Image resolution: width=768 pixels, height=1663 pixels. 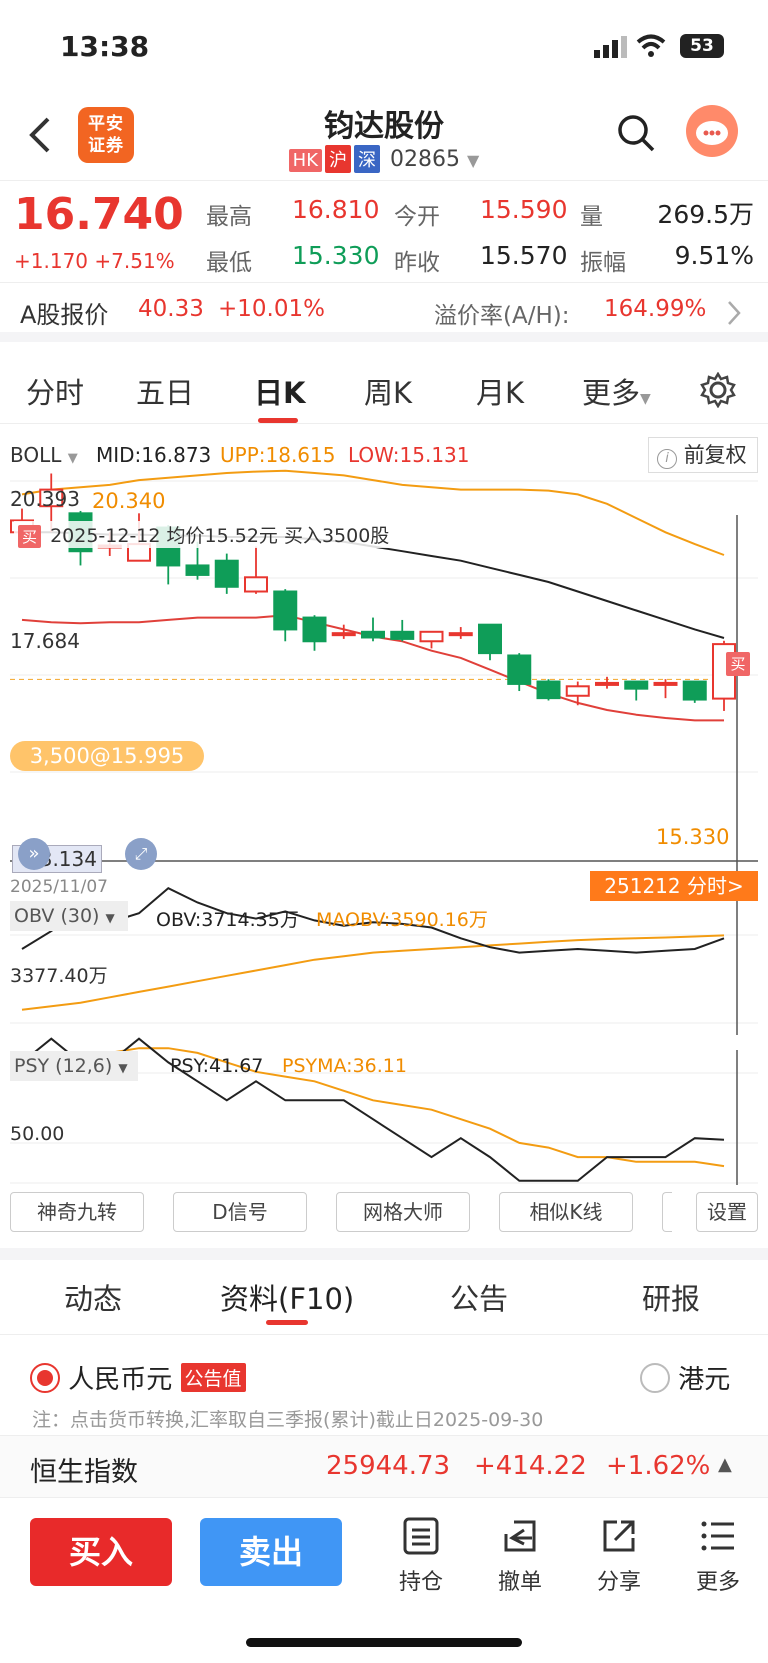 I want to click on obv-name: OBV (30), so click(x=57, y=916).